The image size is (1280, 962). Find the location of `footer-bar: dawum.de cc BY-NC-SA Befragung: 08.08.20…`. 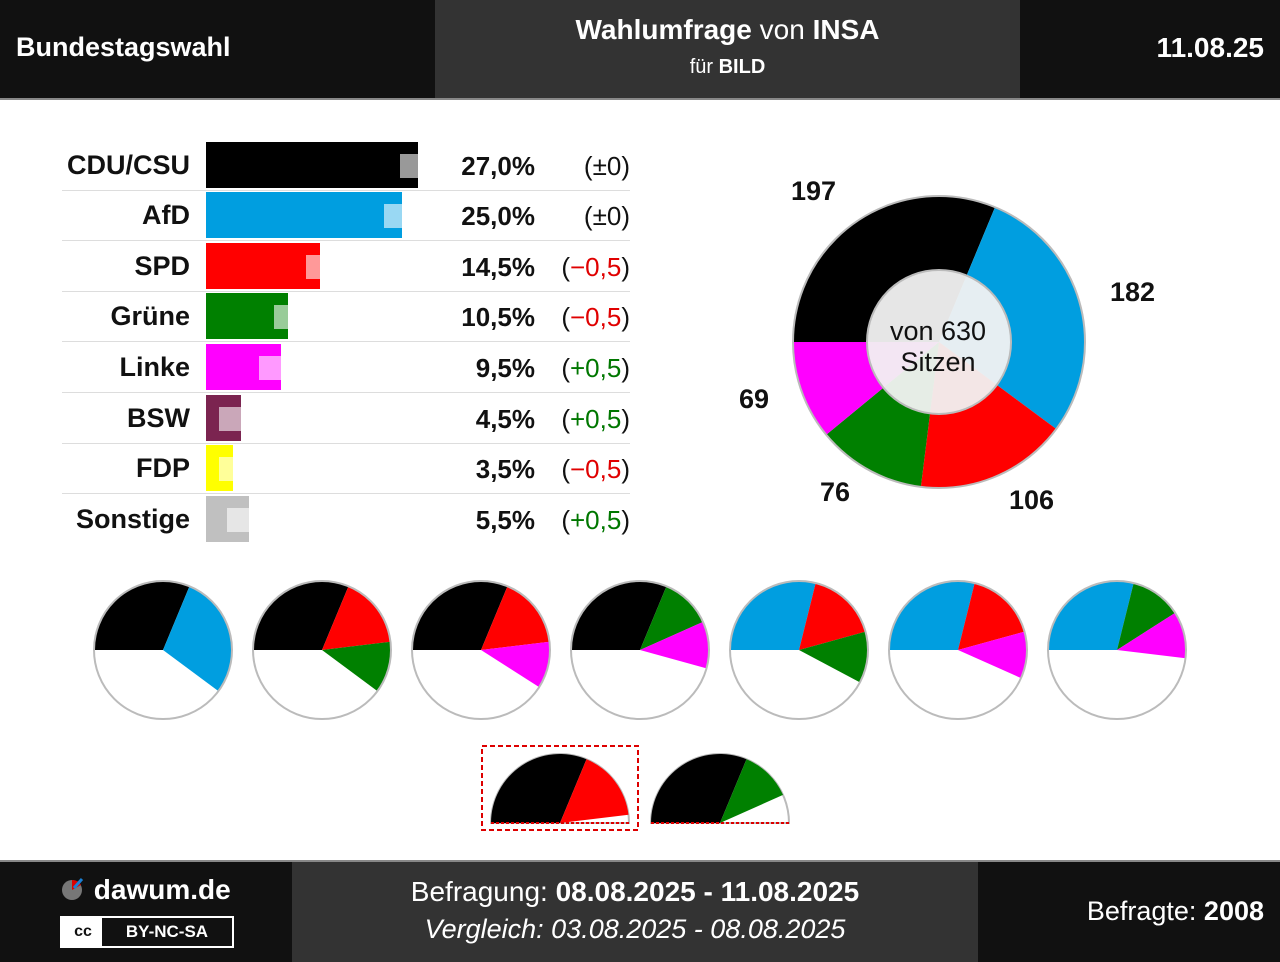

footer-bar: dawum.de cc BY-NC-SA Befragung: 08.08.20… is located at coordinates (640, 911).